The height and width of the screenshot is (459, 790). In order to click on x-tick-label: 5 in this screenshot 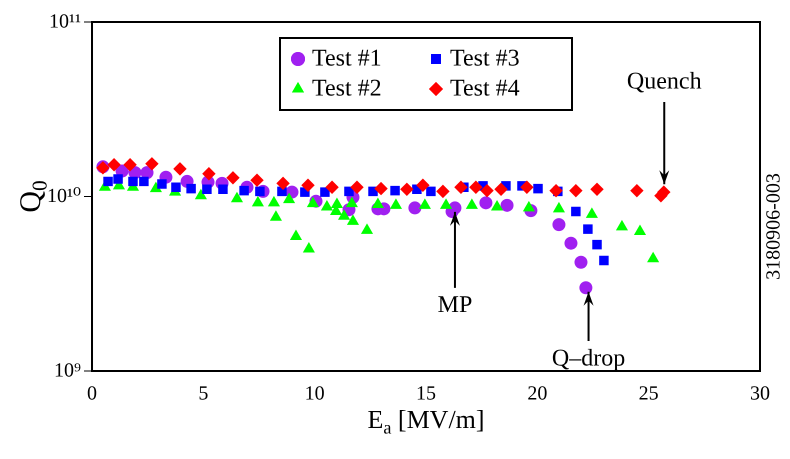, I will do `click(203, 393)`.